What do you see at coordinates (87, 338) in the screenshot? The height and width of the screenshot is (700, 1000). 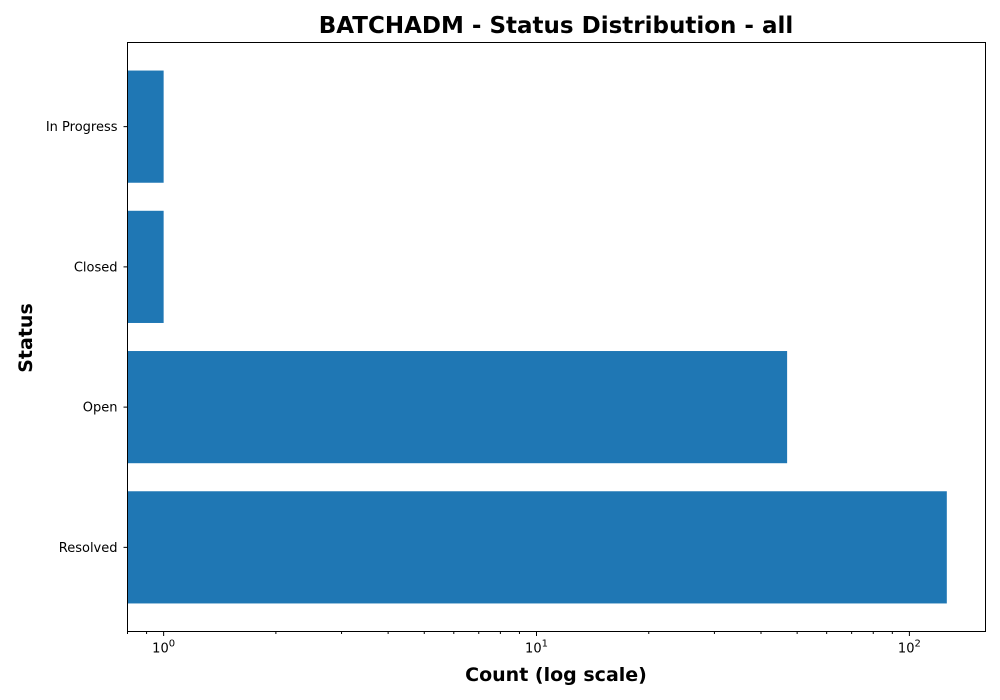 I see `y-axis-ticks: Resolved Open Closed In Progress` at bounding box center [87, 338].